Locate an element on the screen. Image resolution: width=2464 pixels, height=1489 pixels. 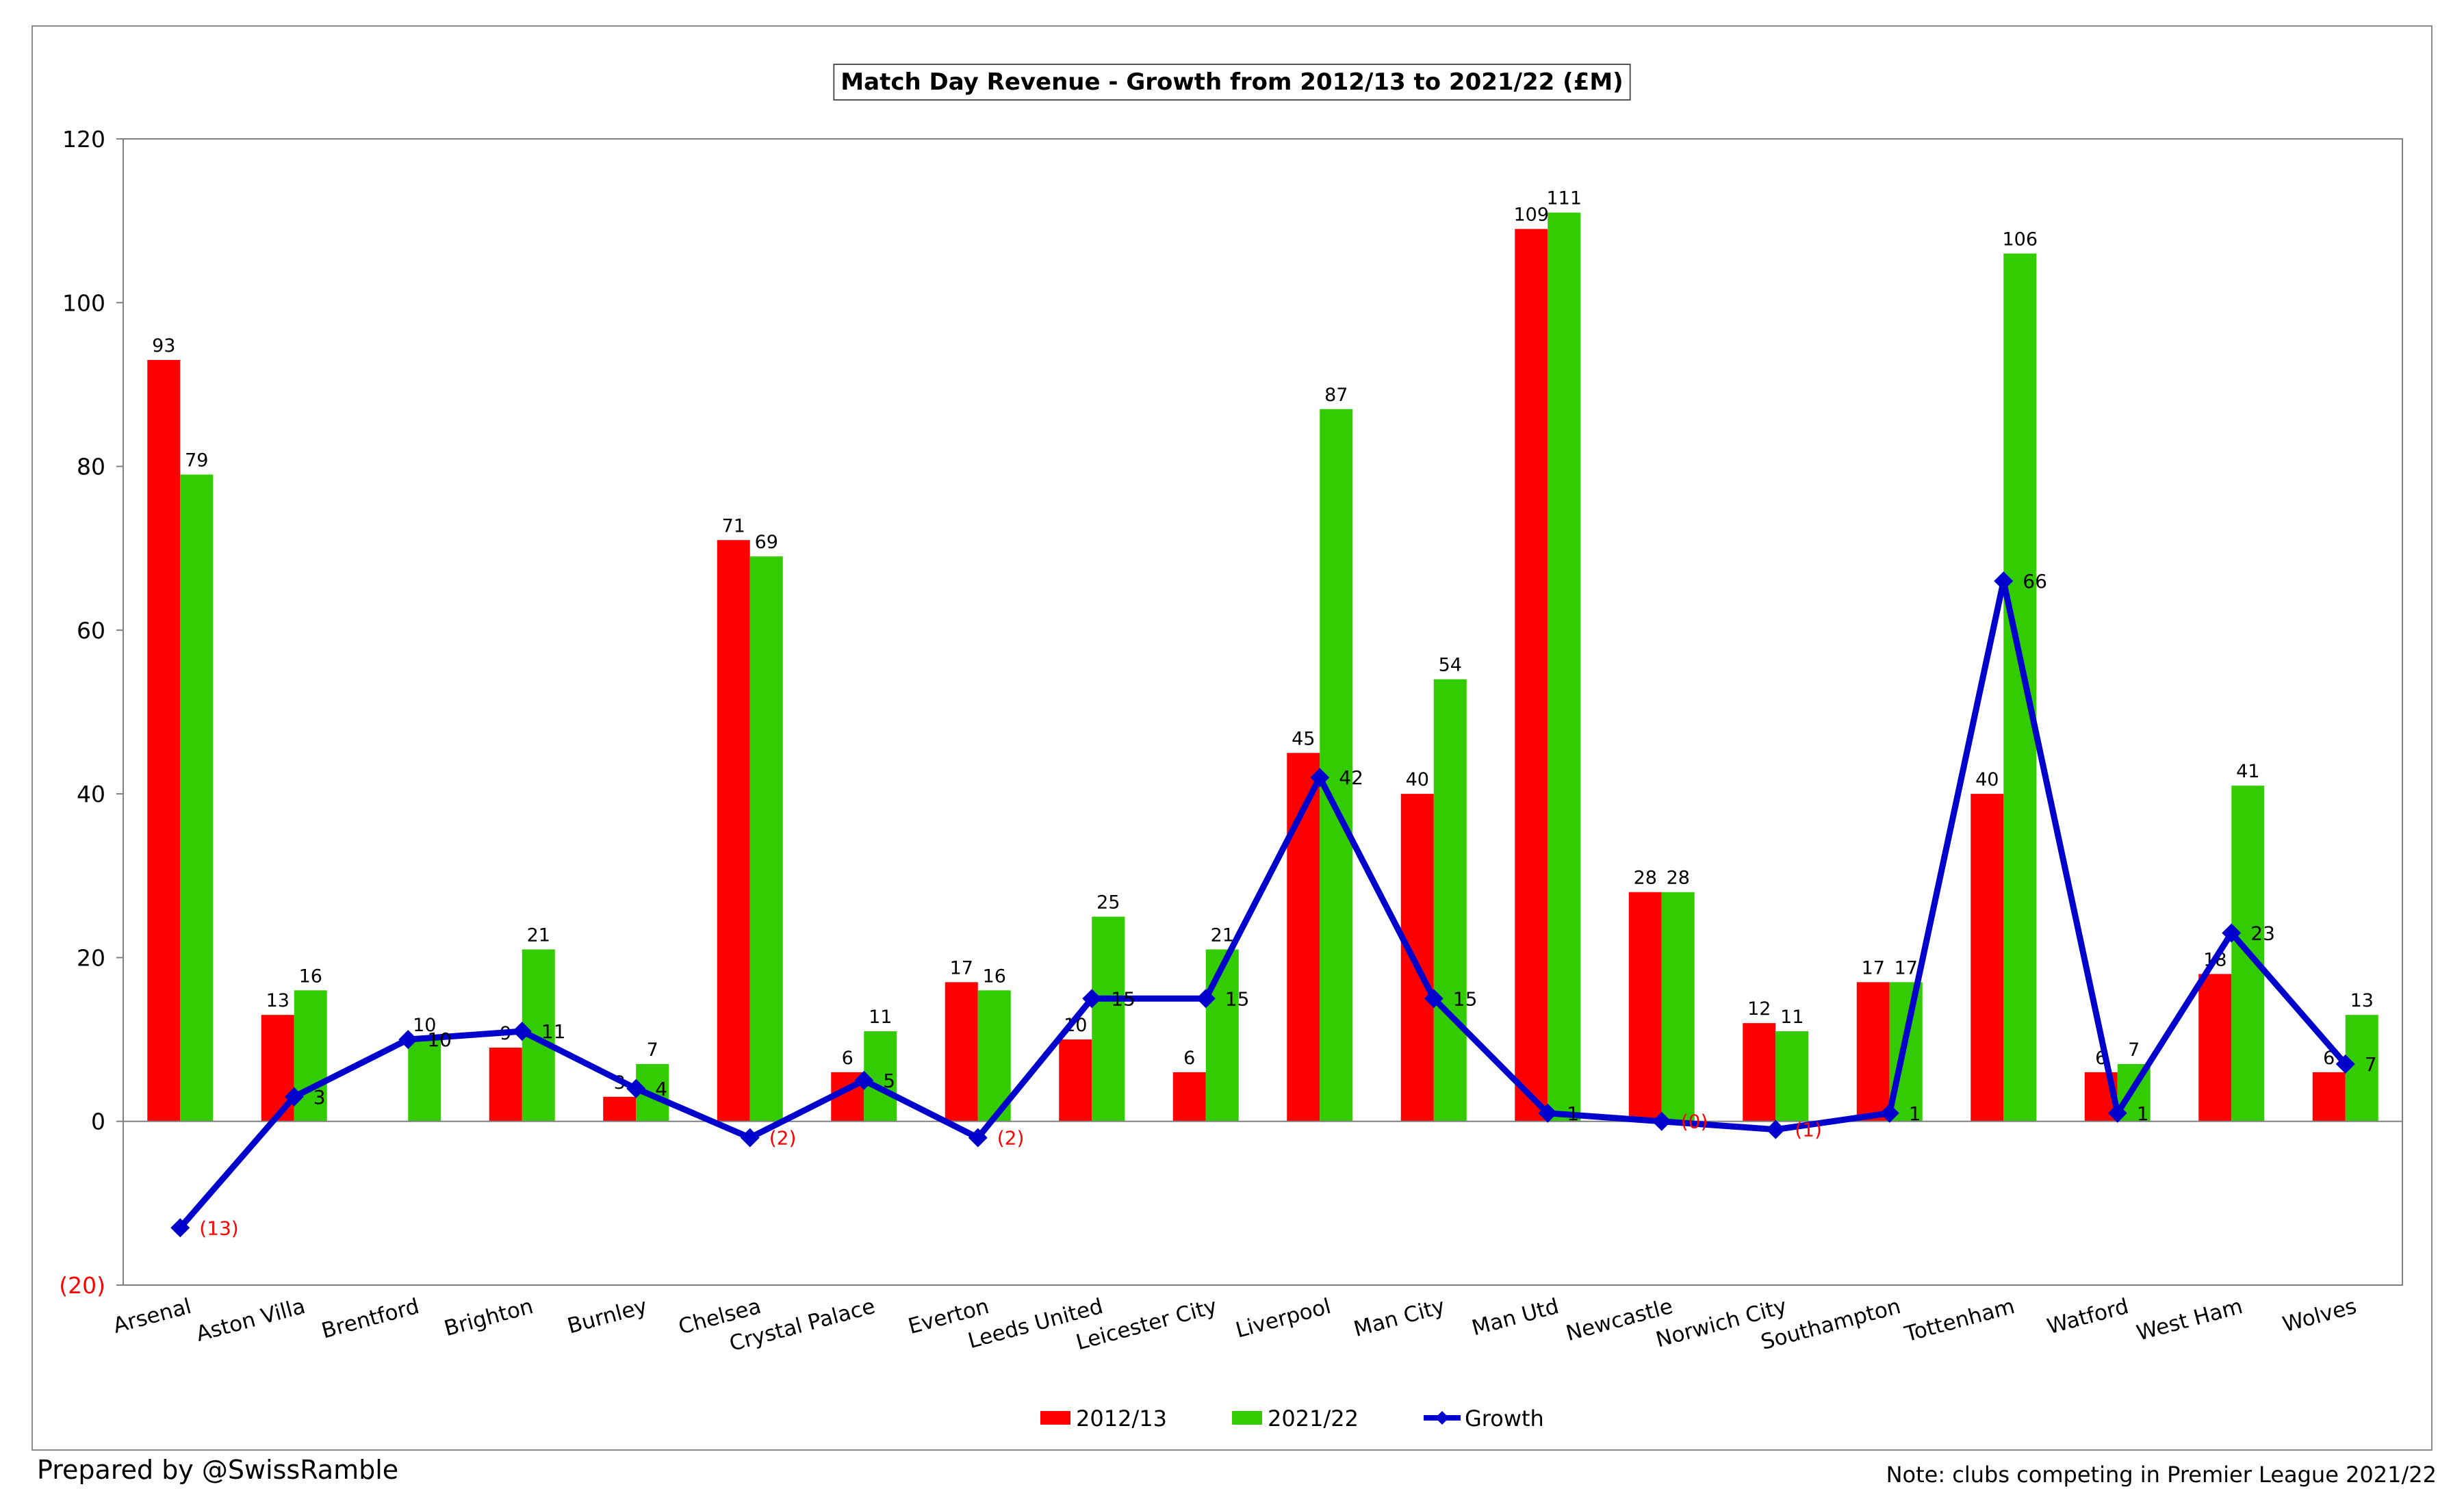
legend-label: 2021/22 is located at coordinates (1313, 1419).